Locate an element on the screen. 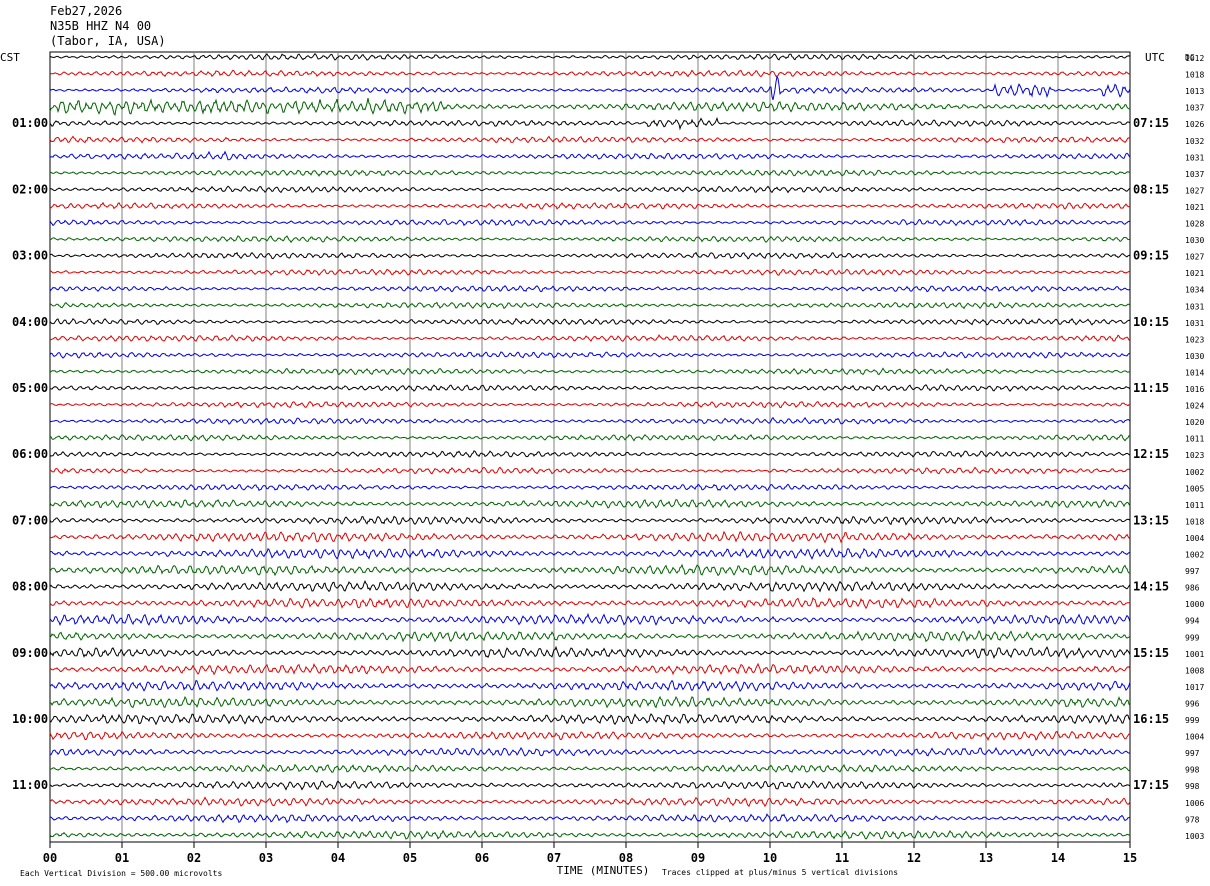 This screenshot has width=1210, height=886. station-code: N35B HHZ N4 00 is located at coordinates (101, 26).